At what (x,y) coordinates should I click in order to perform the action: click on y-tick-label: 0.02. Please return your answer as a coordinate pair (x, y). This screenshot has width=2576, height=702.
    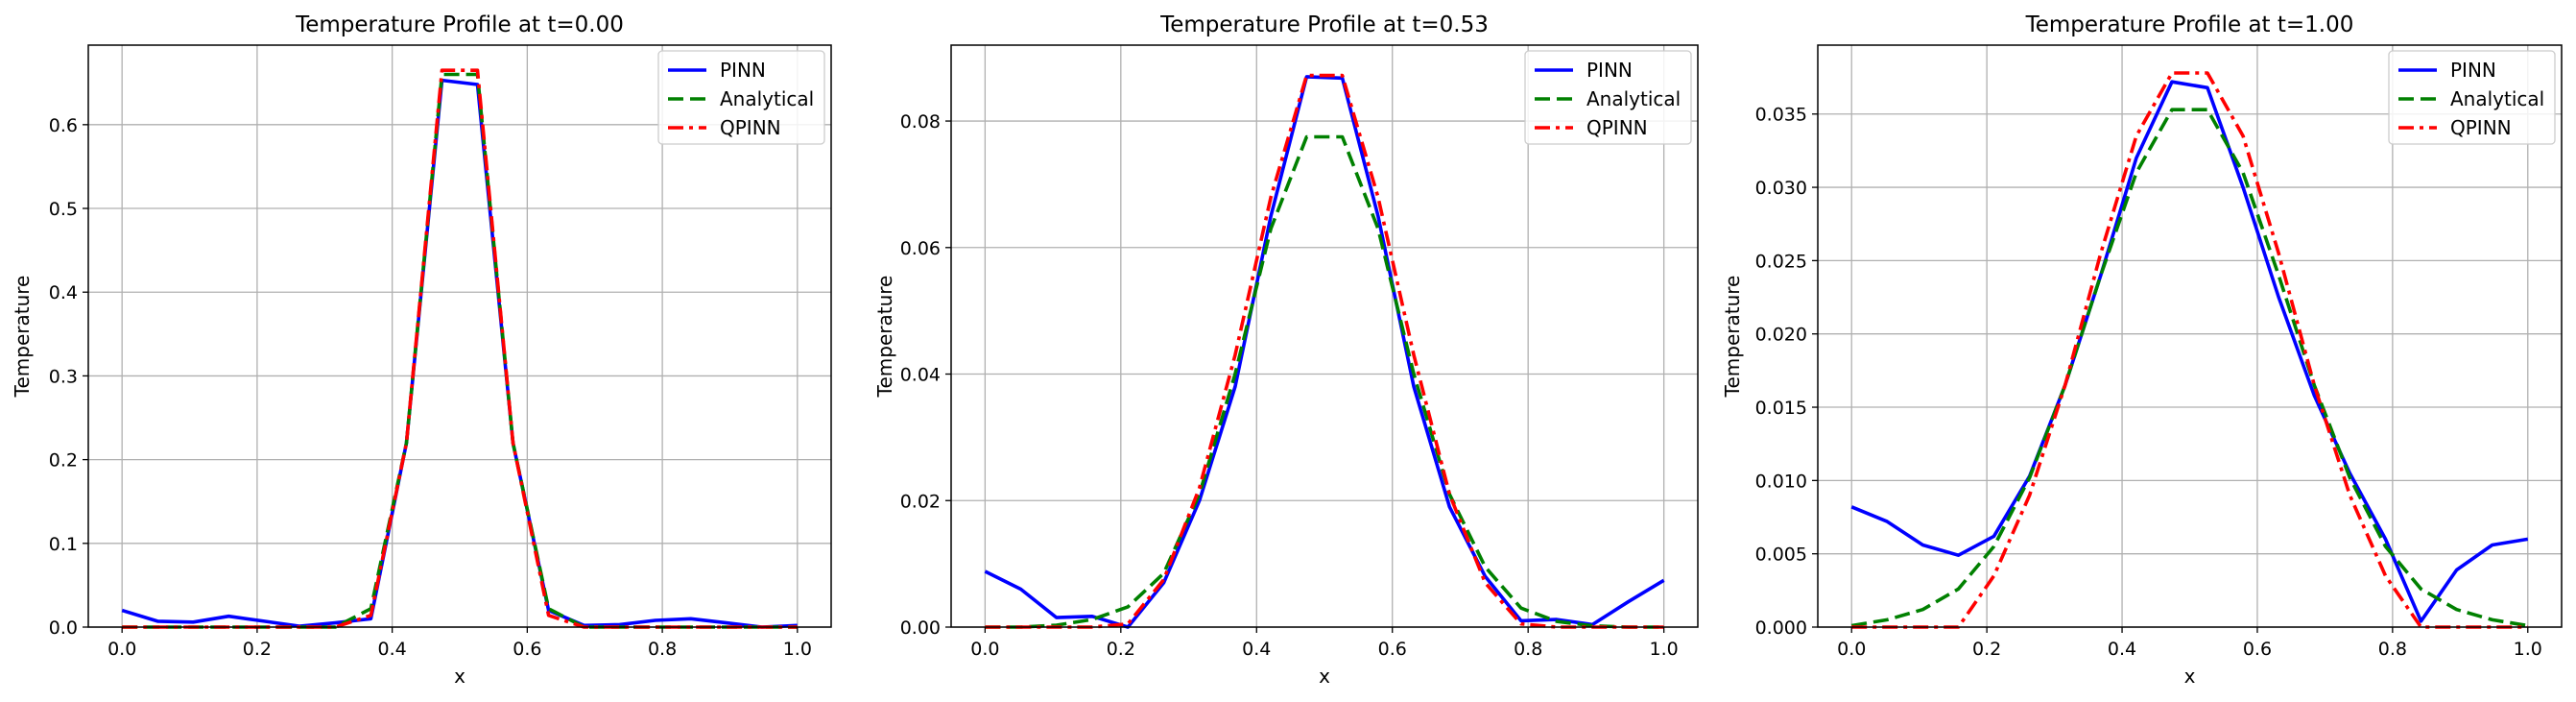
    Looking at the image, I should click on (920, 501).